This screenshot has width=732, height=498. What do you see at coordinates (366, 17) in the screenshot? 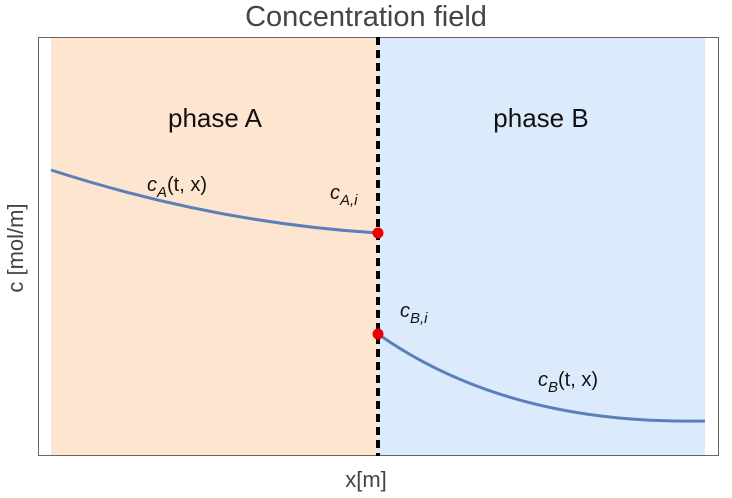
I see `diagram-title: Concentration field` at bounding box center [366, 17].